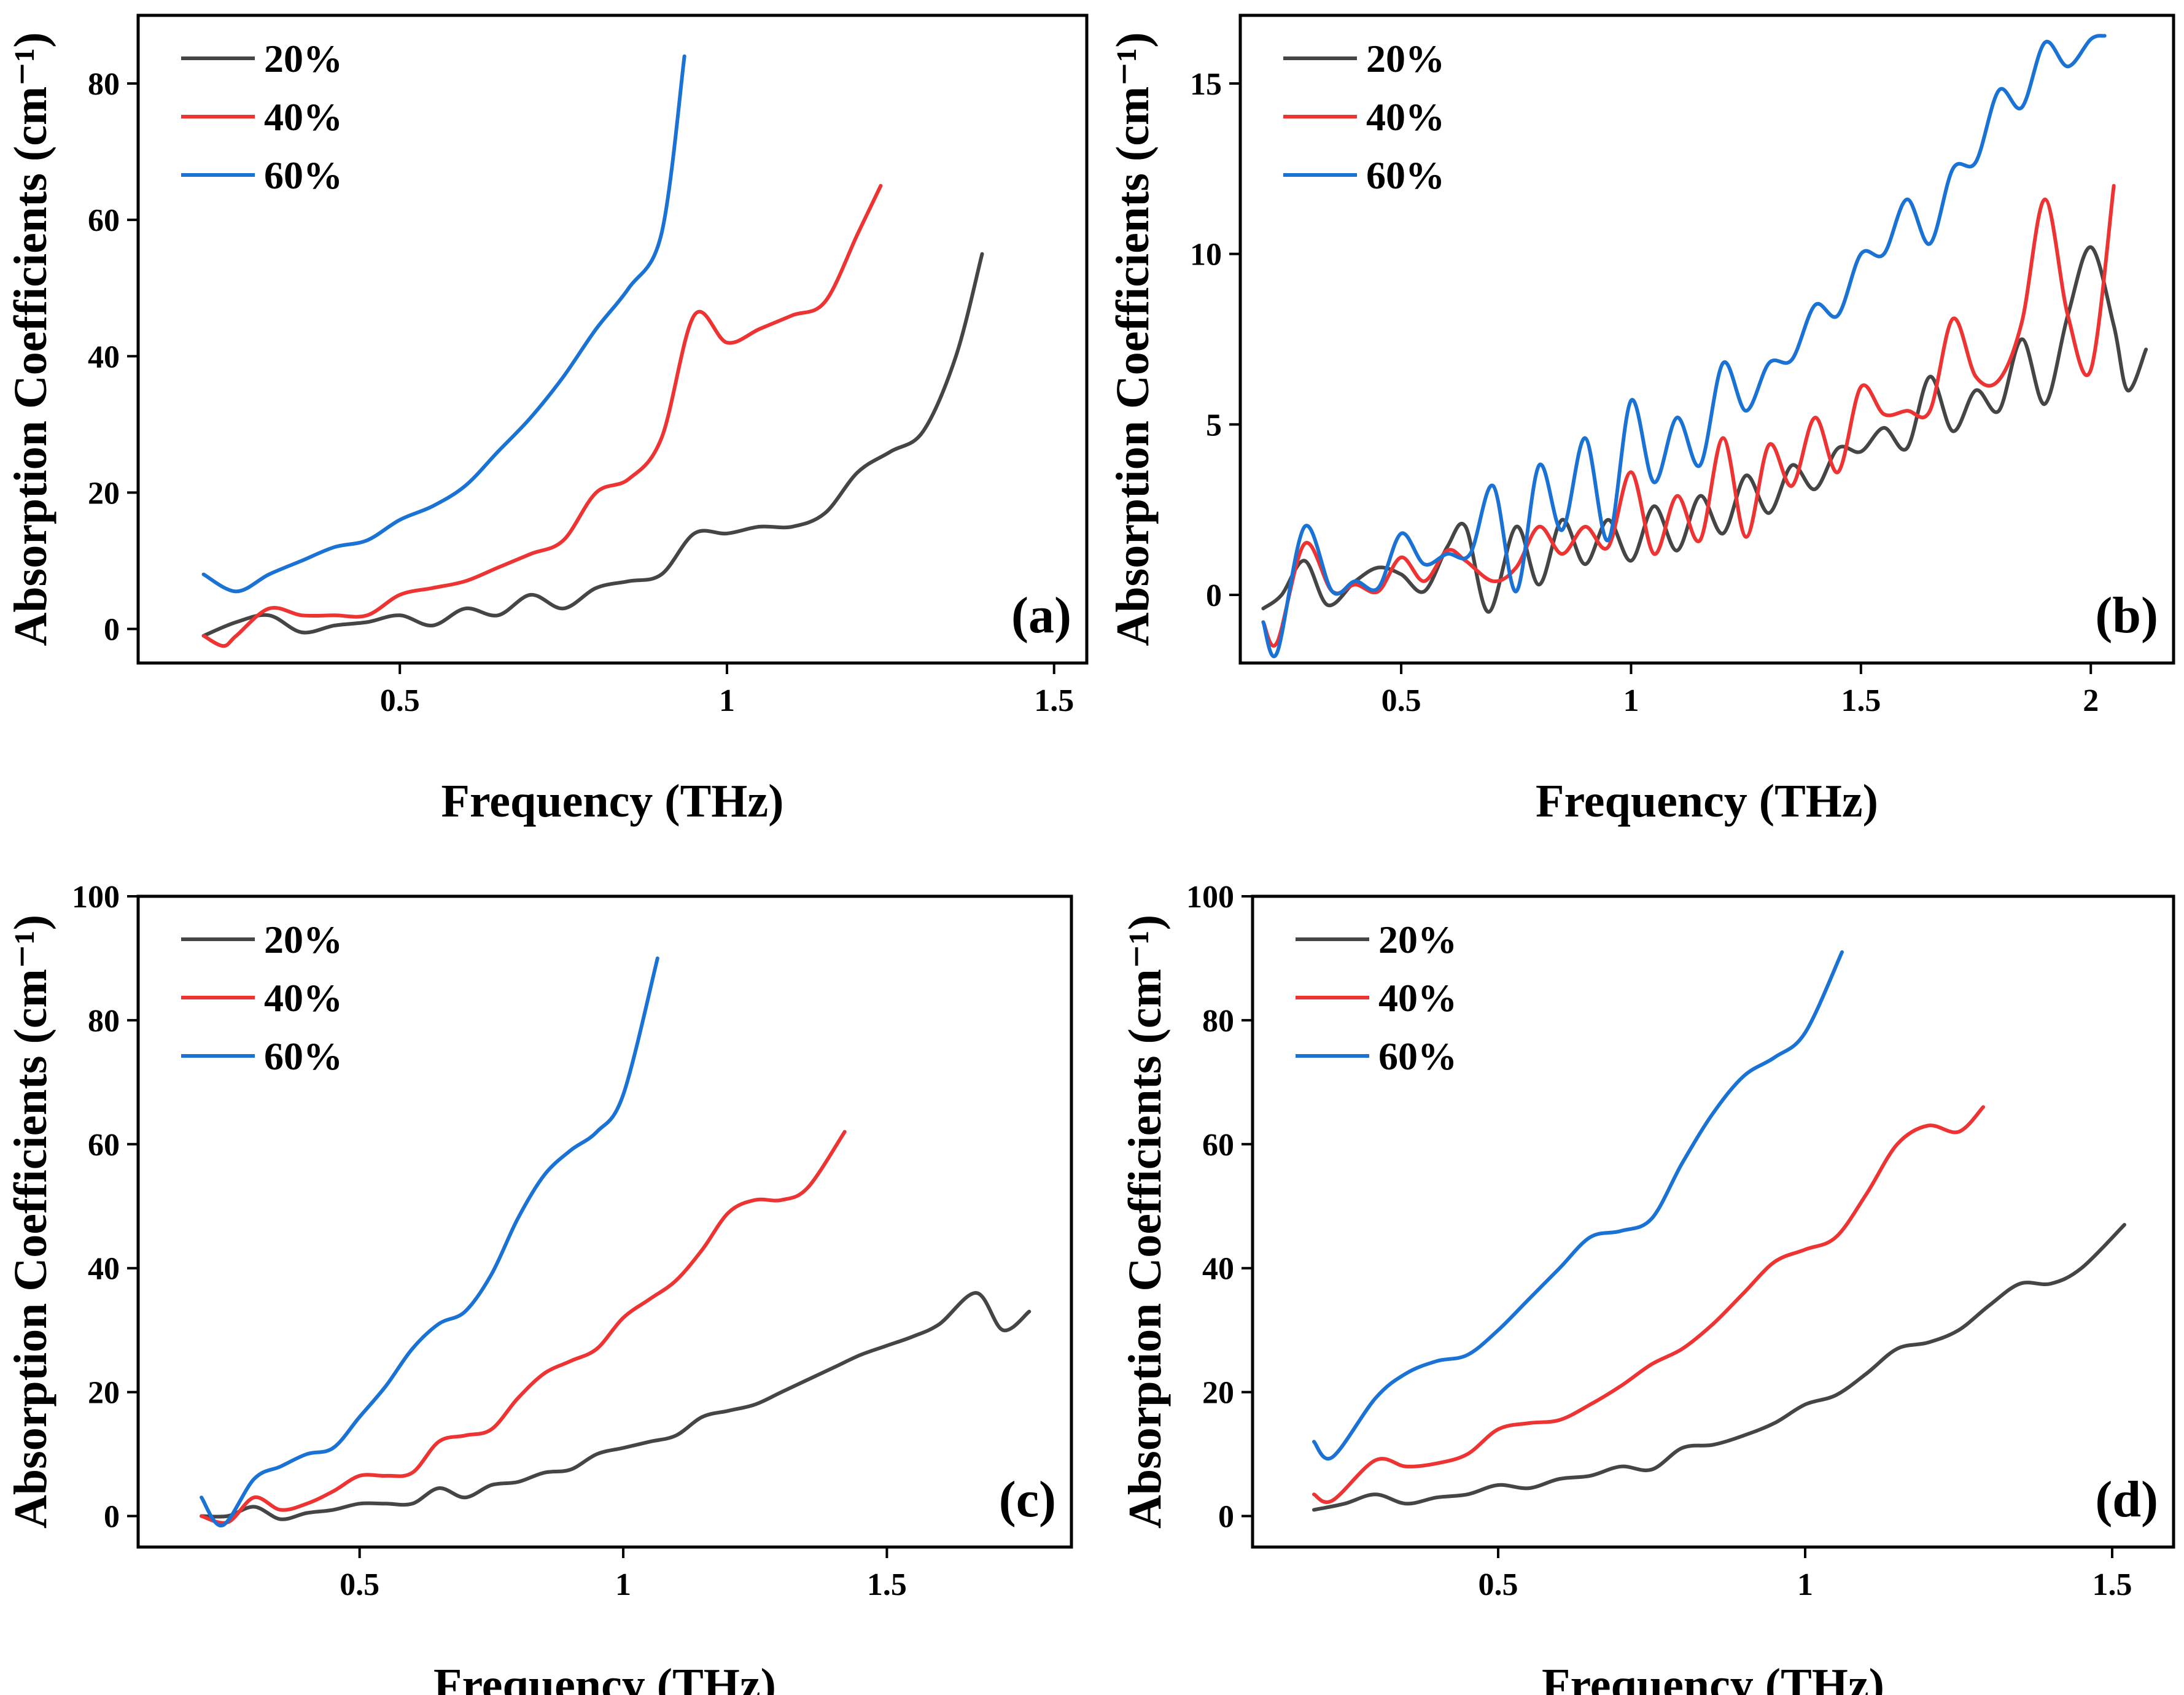 Image resolution: width=2184 pixels, height=1695 pixels. What do you see at coordinates (1206, 256) in the screenshot?
I see `y-tick-label: 10` at bounding box center [1206, 256].